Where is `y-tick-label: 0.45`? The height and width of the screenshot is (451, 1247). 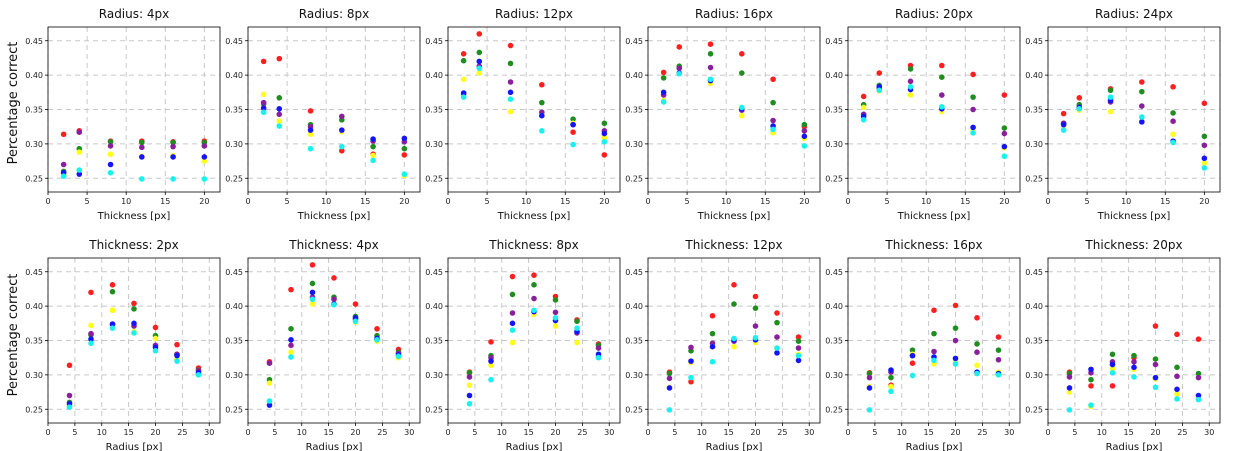 y-tick-label: 0.45 is located at coordinates (634, 272).